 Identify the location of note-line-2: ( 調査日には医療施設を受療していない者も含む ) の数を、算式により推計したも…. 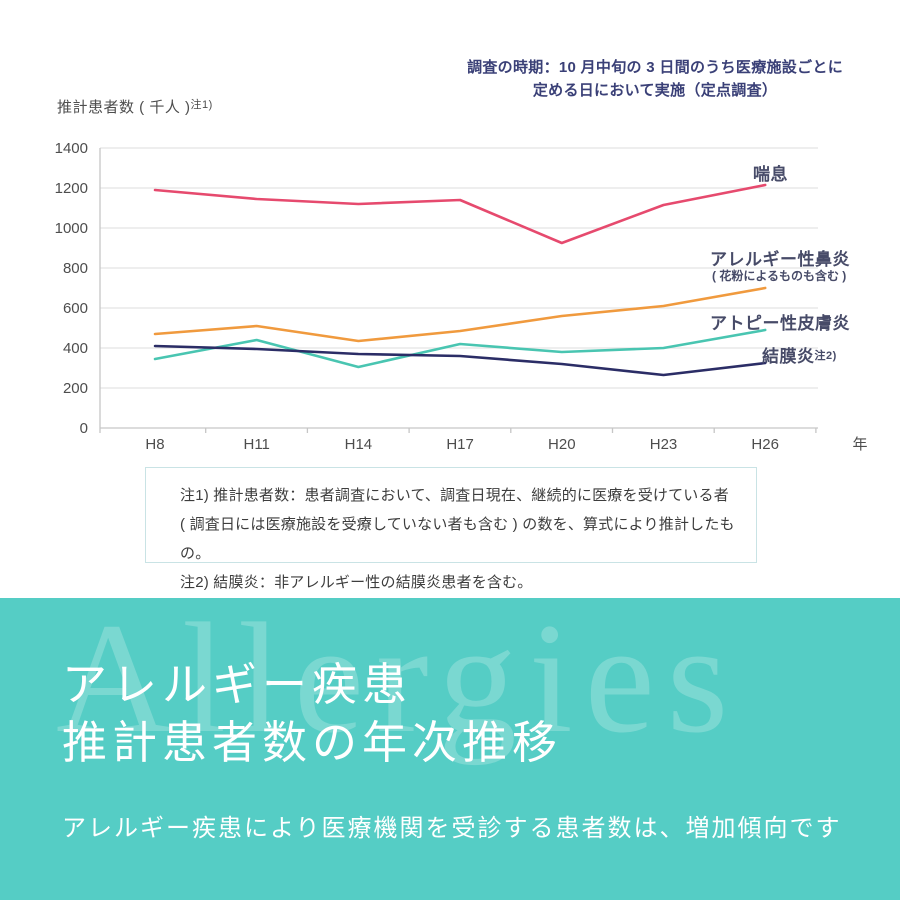
(457, 539).